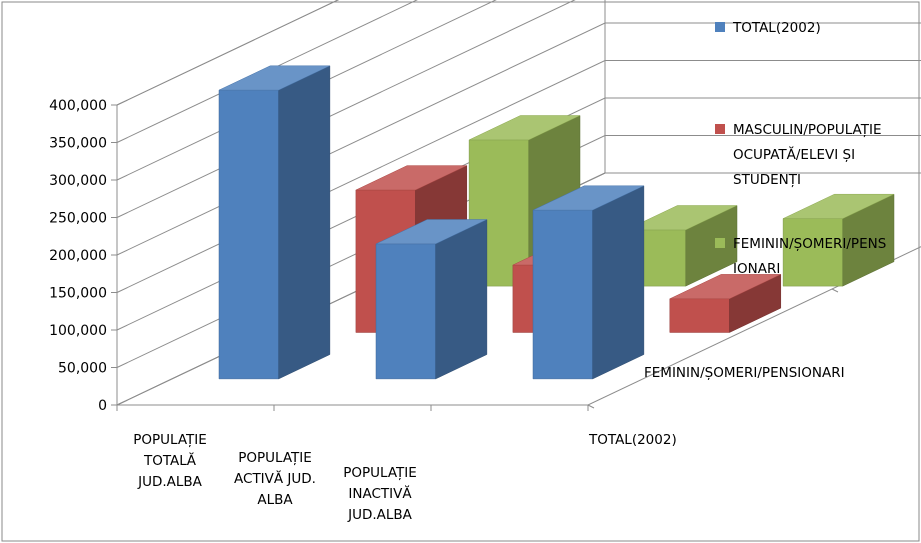  I want to click on legend-label: MASCULIN/POPULAȚIE, so click(807, 130).